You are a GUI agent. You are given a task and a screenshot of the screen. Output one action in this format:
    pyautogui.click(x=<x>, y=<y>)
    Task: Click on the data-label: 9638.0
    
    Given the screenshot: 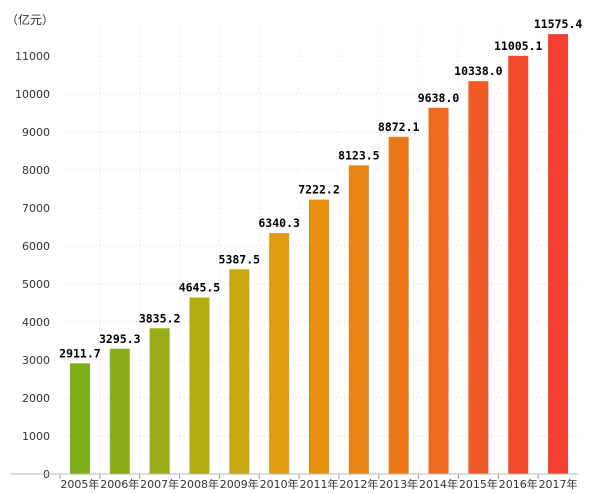 What is the action you would take?
    pyautogui.click(x=439, y=98)
    